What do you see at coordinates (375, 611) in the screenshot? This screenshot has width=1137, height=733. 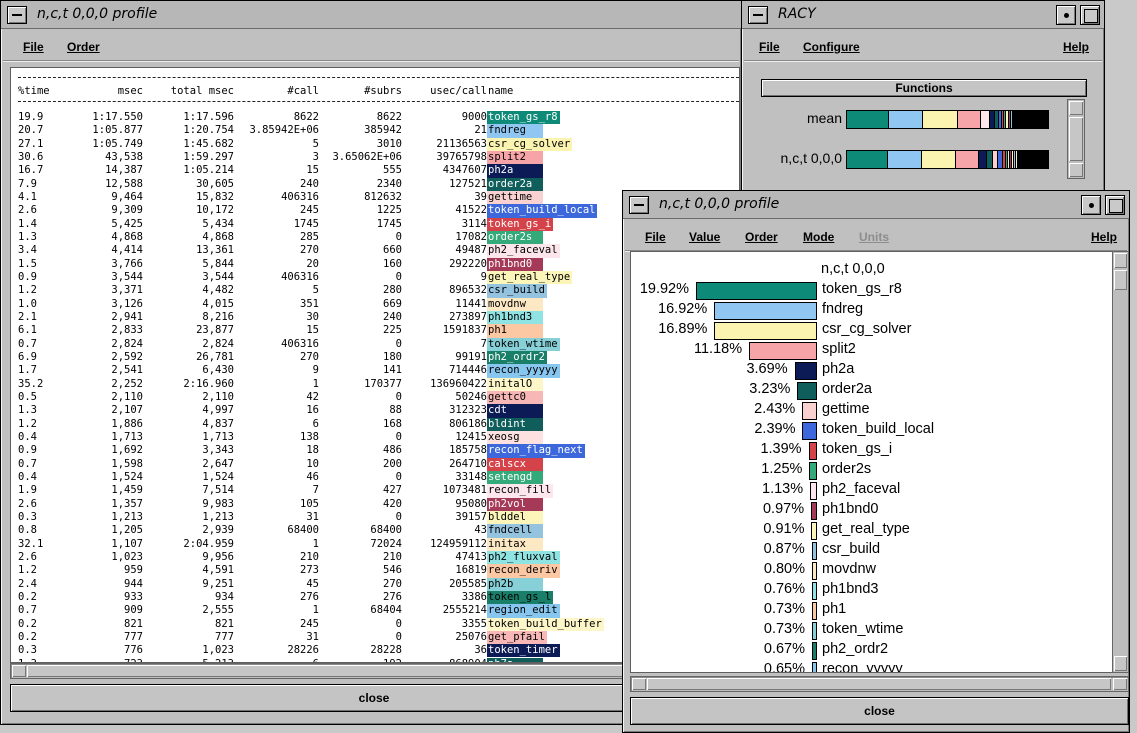 I see `table-row: 0.7 909 2,555 1 68404 2555214 region_edit` at bounding box center [375, 611].